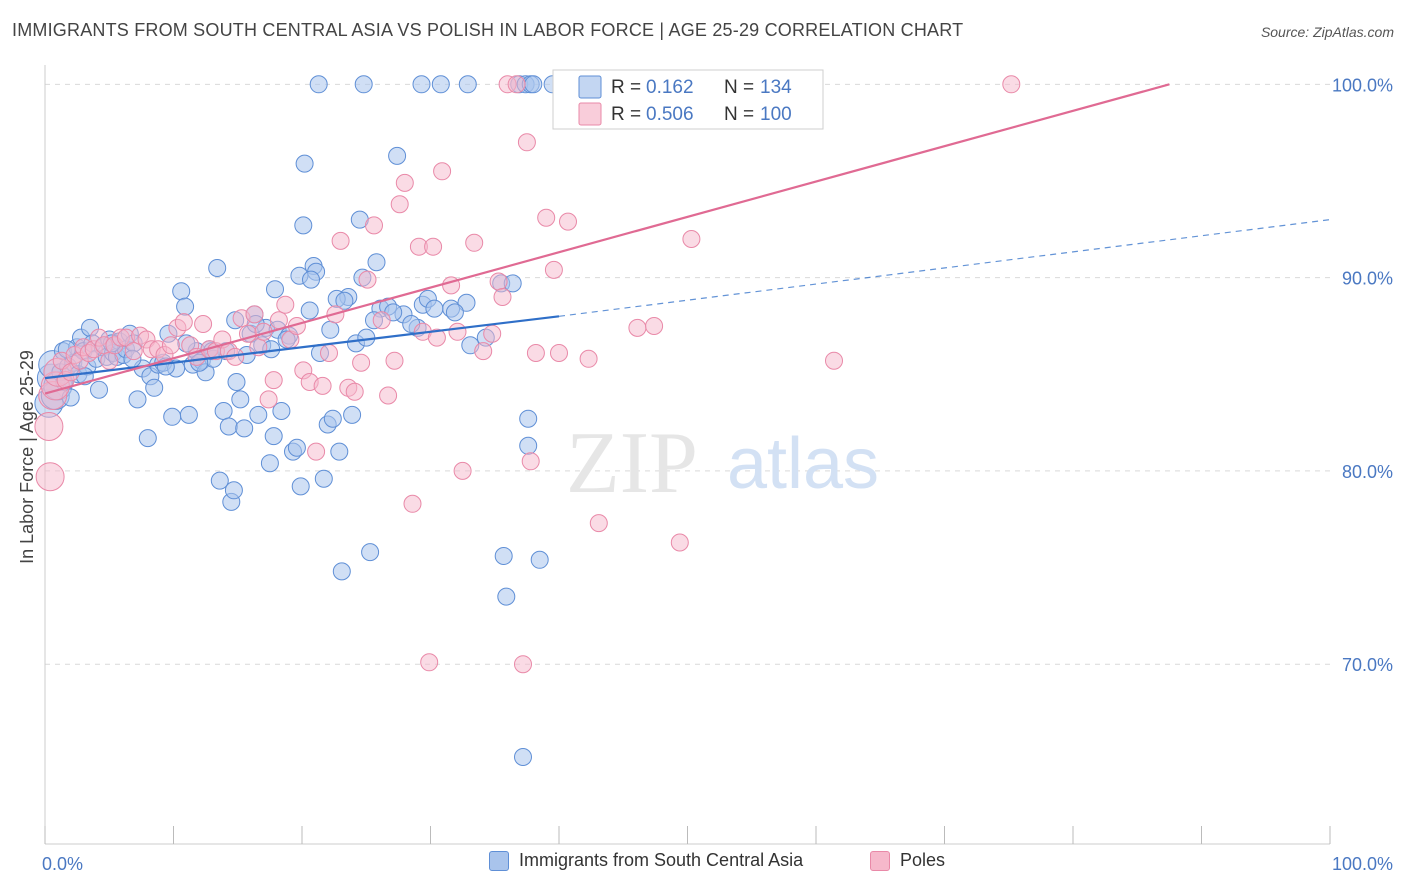  I want to click on y-axis-label: In Labor Force | Age 25-29, so click(27, 457).